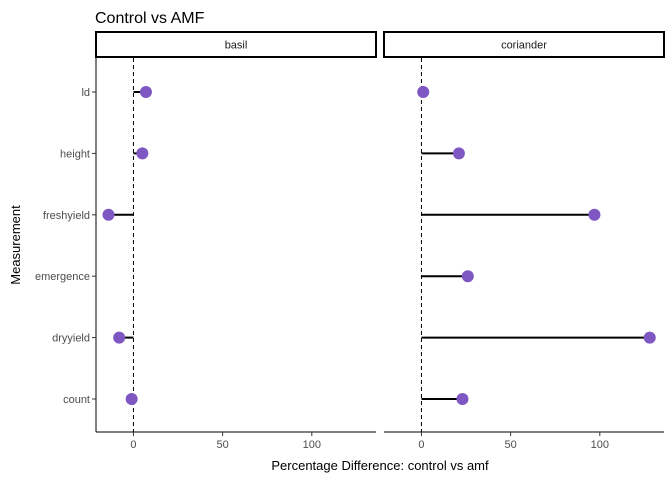 This screenshot has width=672, height=480. I want to click on y-tick-label: emergence, so click(62, 277).